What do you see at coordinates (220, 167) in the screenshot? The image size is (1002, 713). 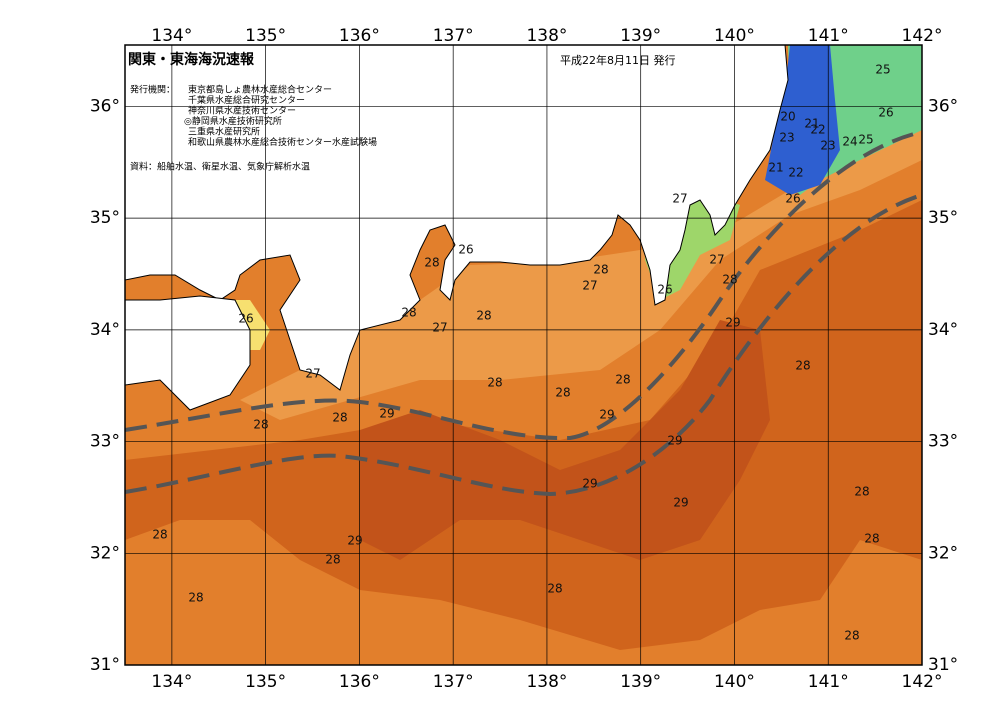 I see `sources: 資料：船舶水温、衛星水温、気象庁解析水温` at bounding box center [220, 167].